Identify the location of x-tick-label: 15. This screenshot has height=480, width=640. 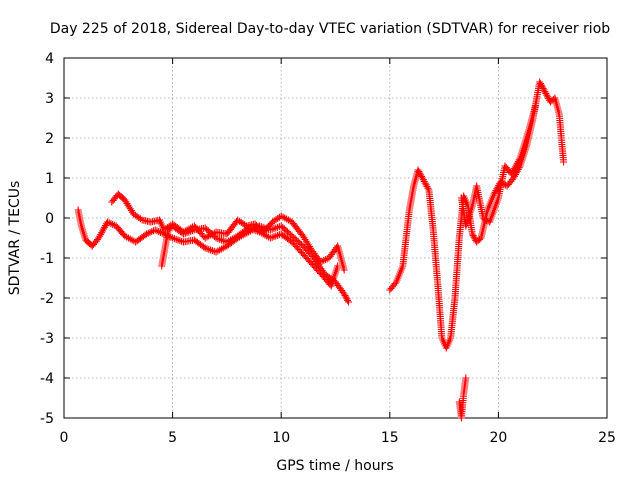
(390, 438).